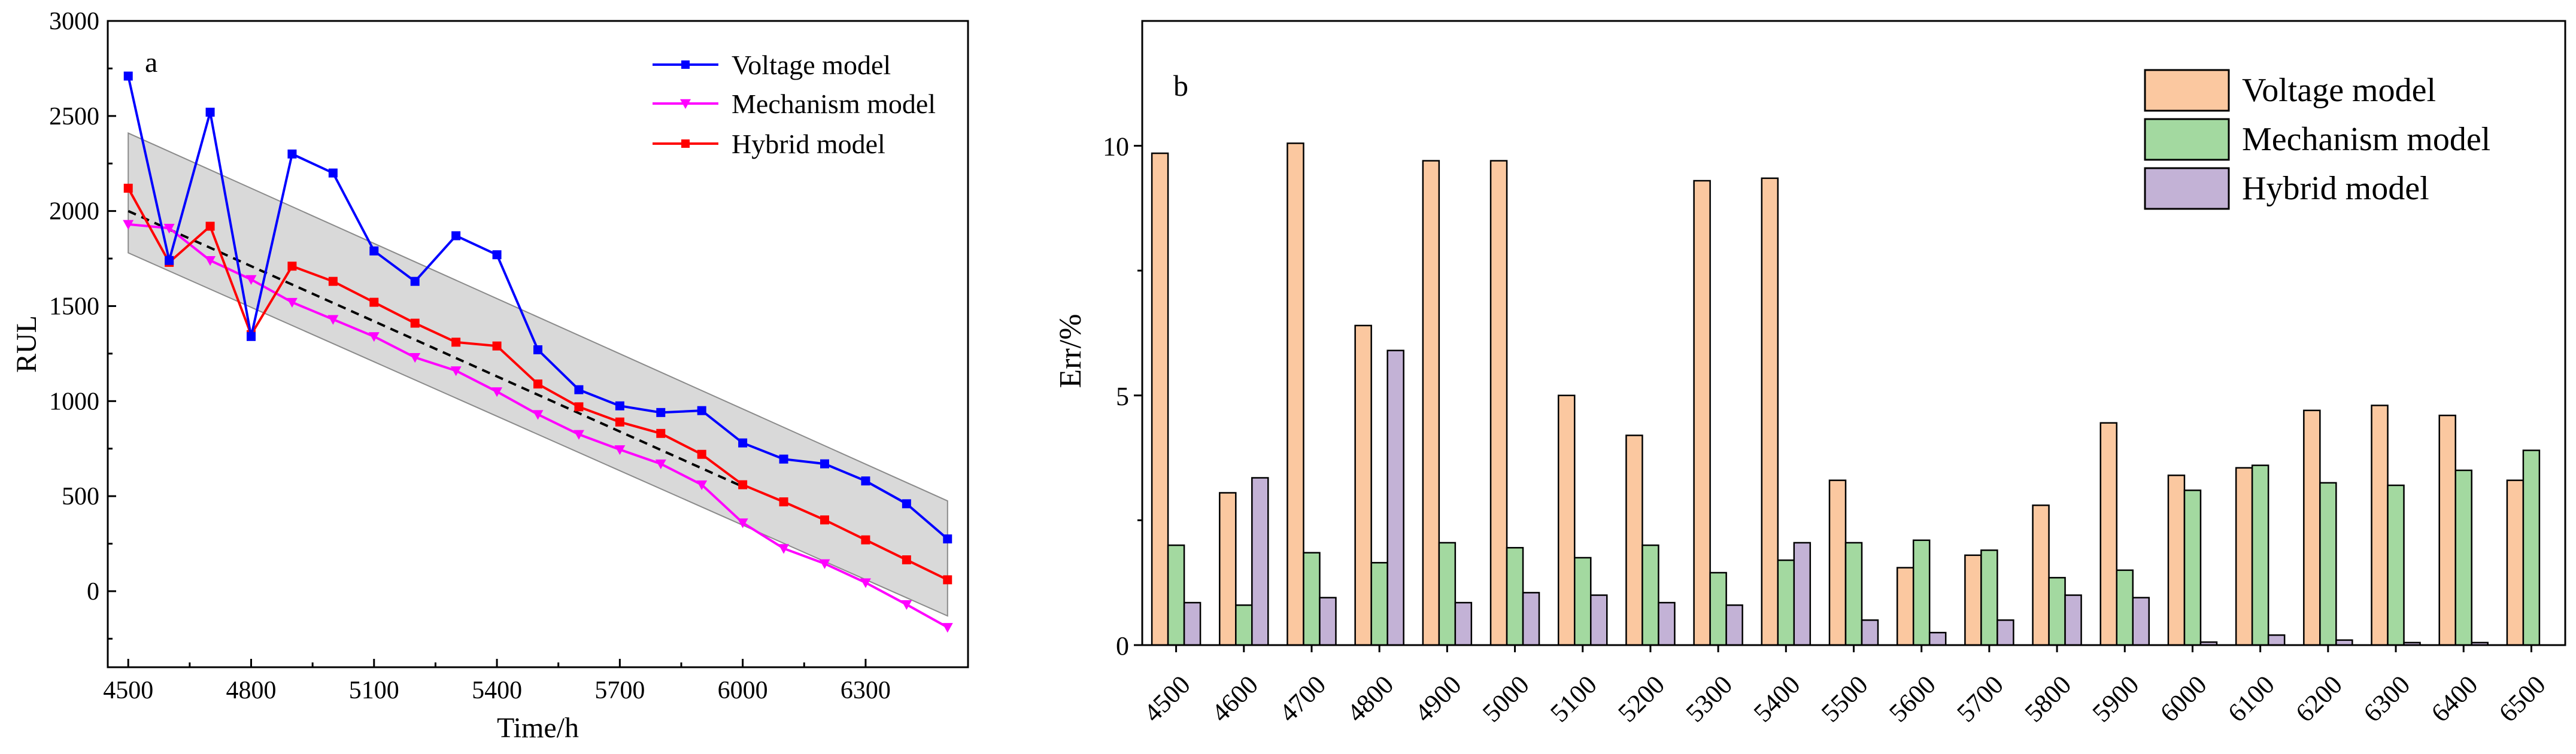 The height and width of the screenshot is (754, 2576). I want to click on x-tick-label: 4800, so click(251, 690).